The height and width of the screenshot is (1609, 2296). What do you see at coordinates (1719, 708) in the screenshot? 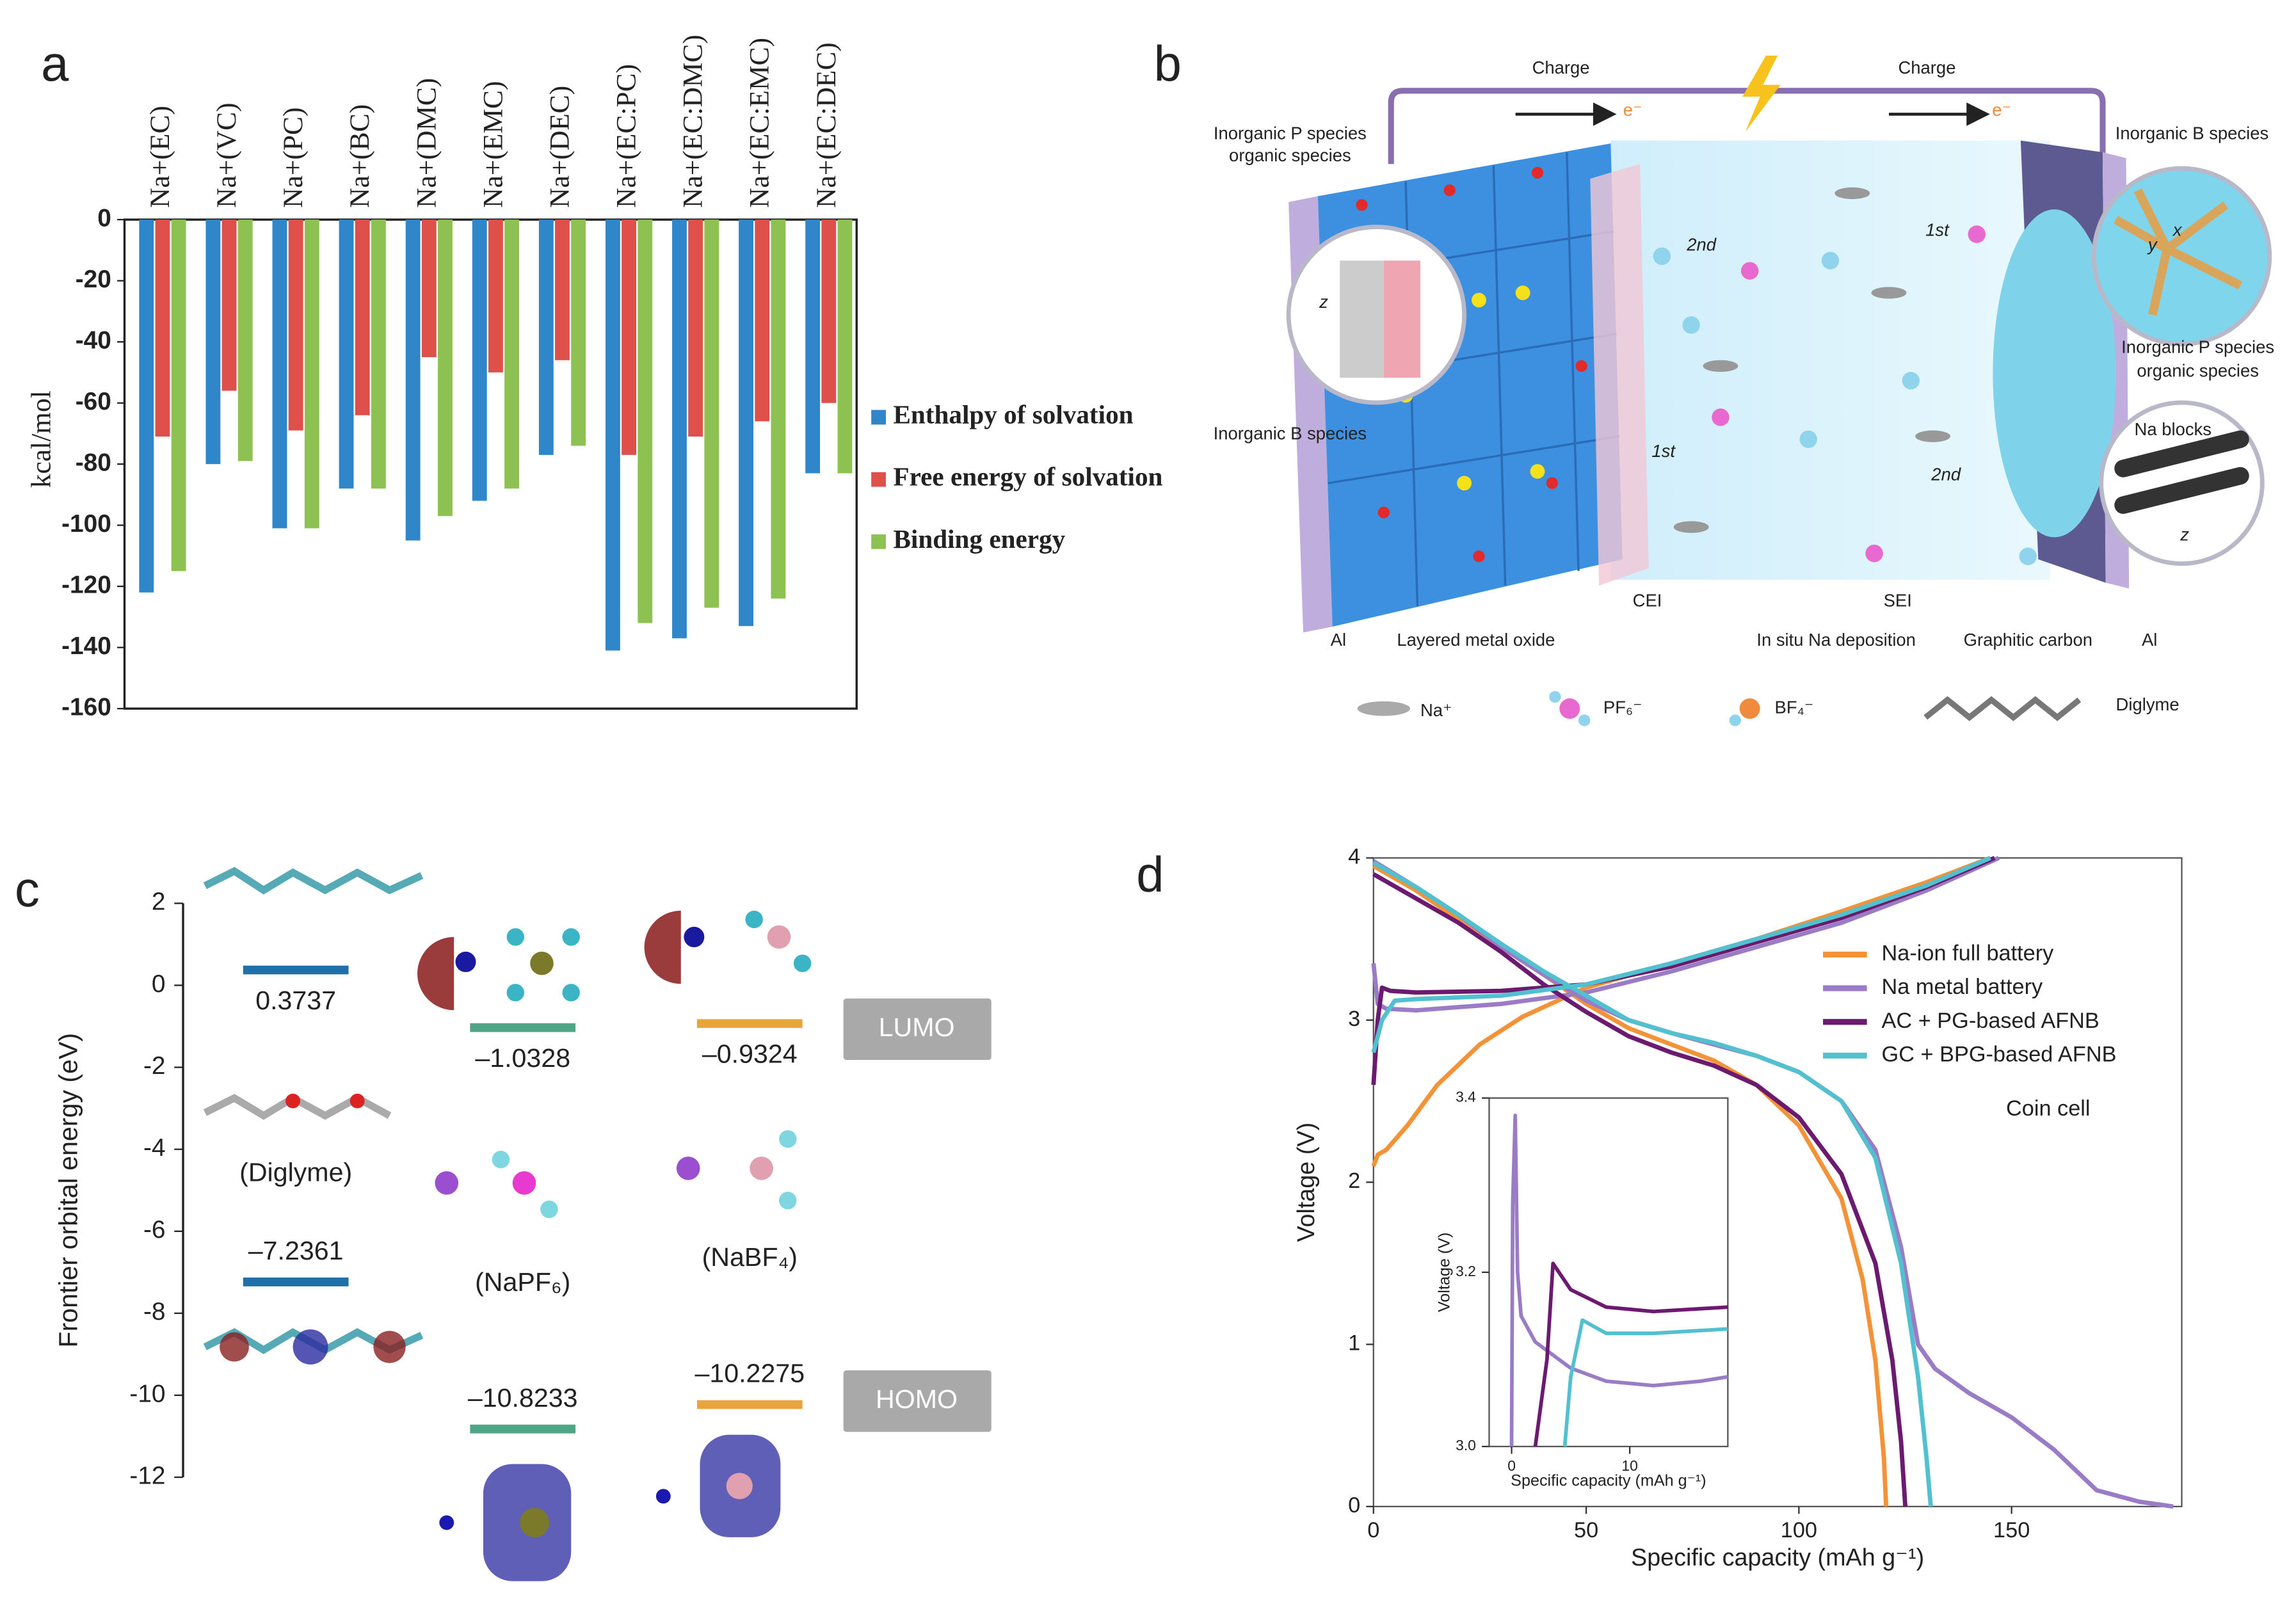
I see `legend-icons` at bounding box center [1719, 708].